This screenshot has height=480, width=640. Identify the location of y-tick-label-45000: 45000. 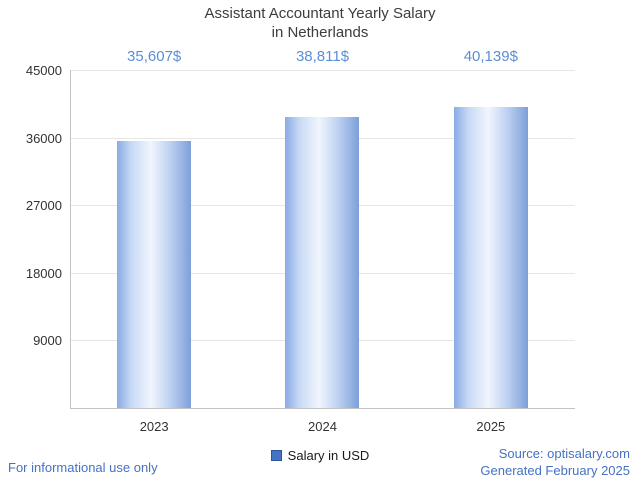
(43, 70).